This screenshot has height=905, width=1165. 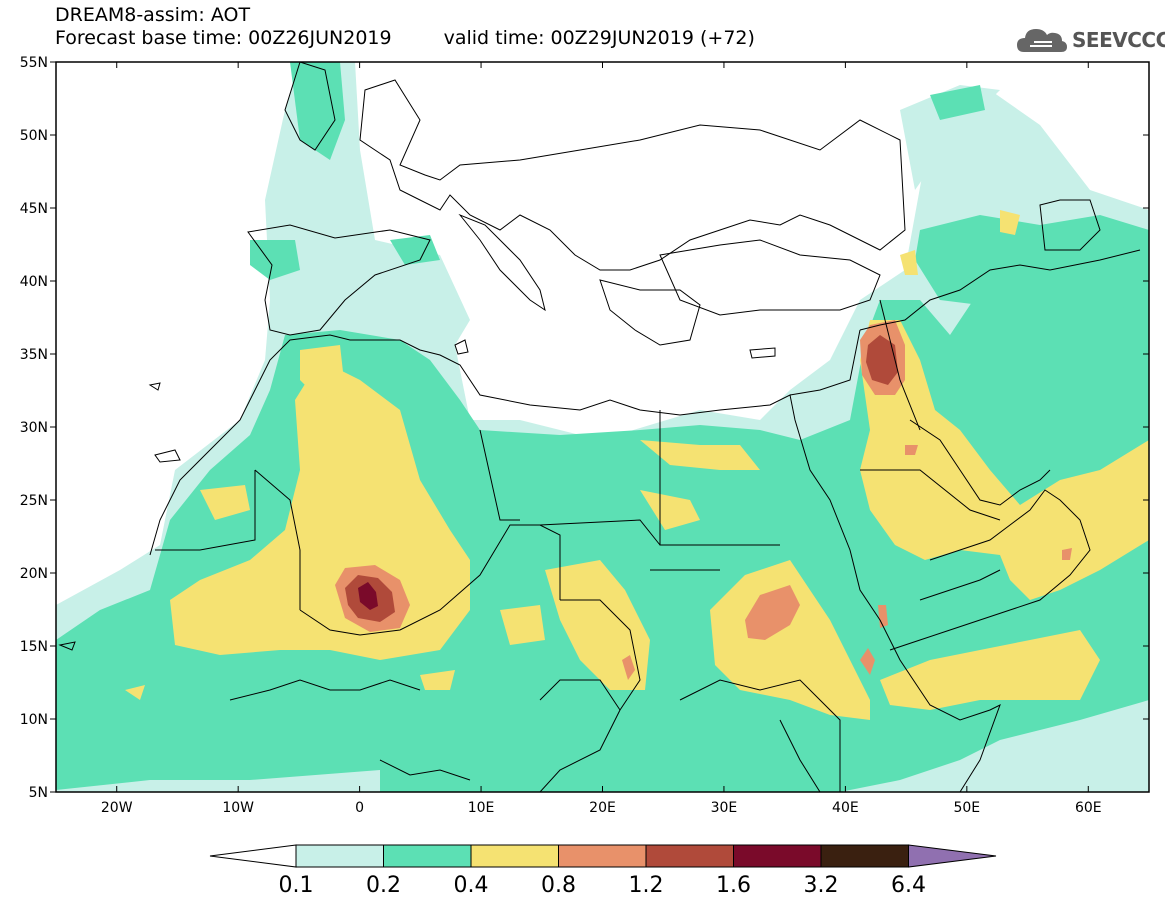 What do you see at coordinates (558, 885) in the screenshot?
I see `colorbar-label: 0.8` at bounding box center [558, 885].